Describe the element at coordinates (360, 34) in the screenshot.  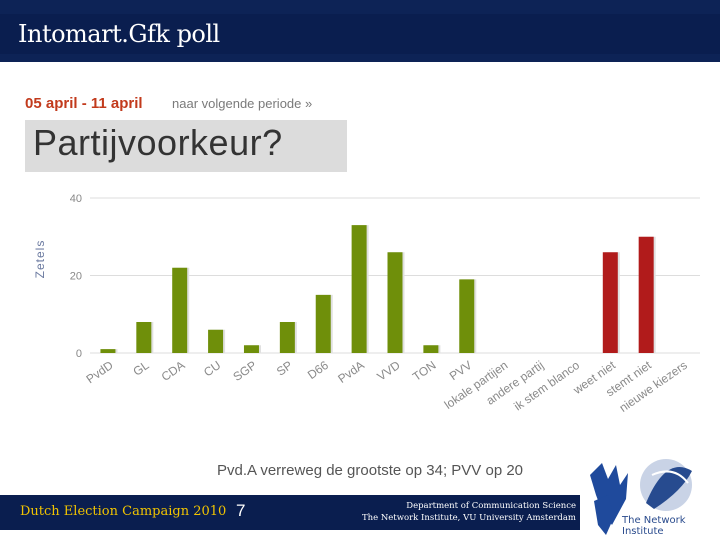
I see `title-band` at that location.